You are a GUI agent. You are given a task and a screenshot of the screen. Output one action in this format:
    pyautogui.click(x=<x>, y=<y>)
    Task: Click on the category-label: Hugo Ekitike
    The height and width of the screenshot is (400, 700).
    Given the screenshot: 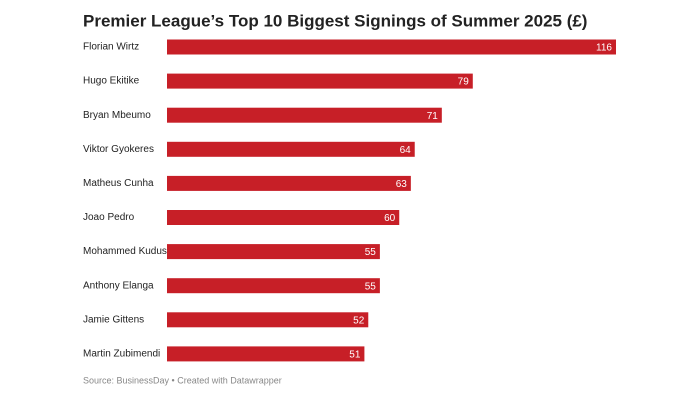 What is the action you would take?
    pyautogui.click(x=111, y=81)
    